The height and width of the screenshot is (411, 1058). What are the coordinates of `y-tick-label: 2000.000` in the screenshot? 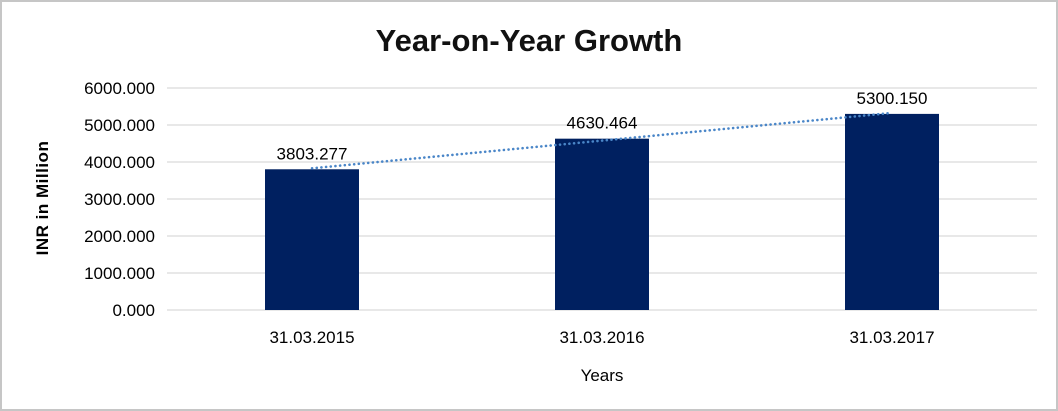 It's located at (119, 236).